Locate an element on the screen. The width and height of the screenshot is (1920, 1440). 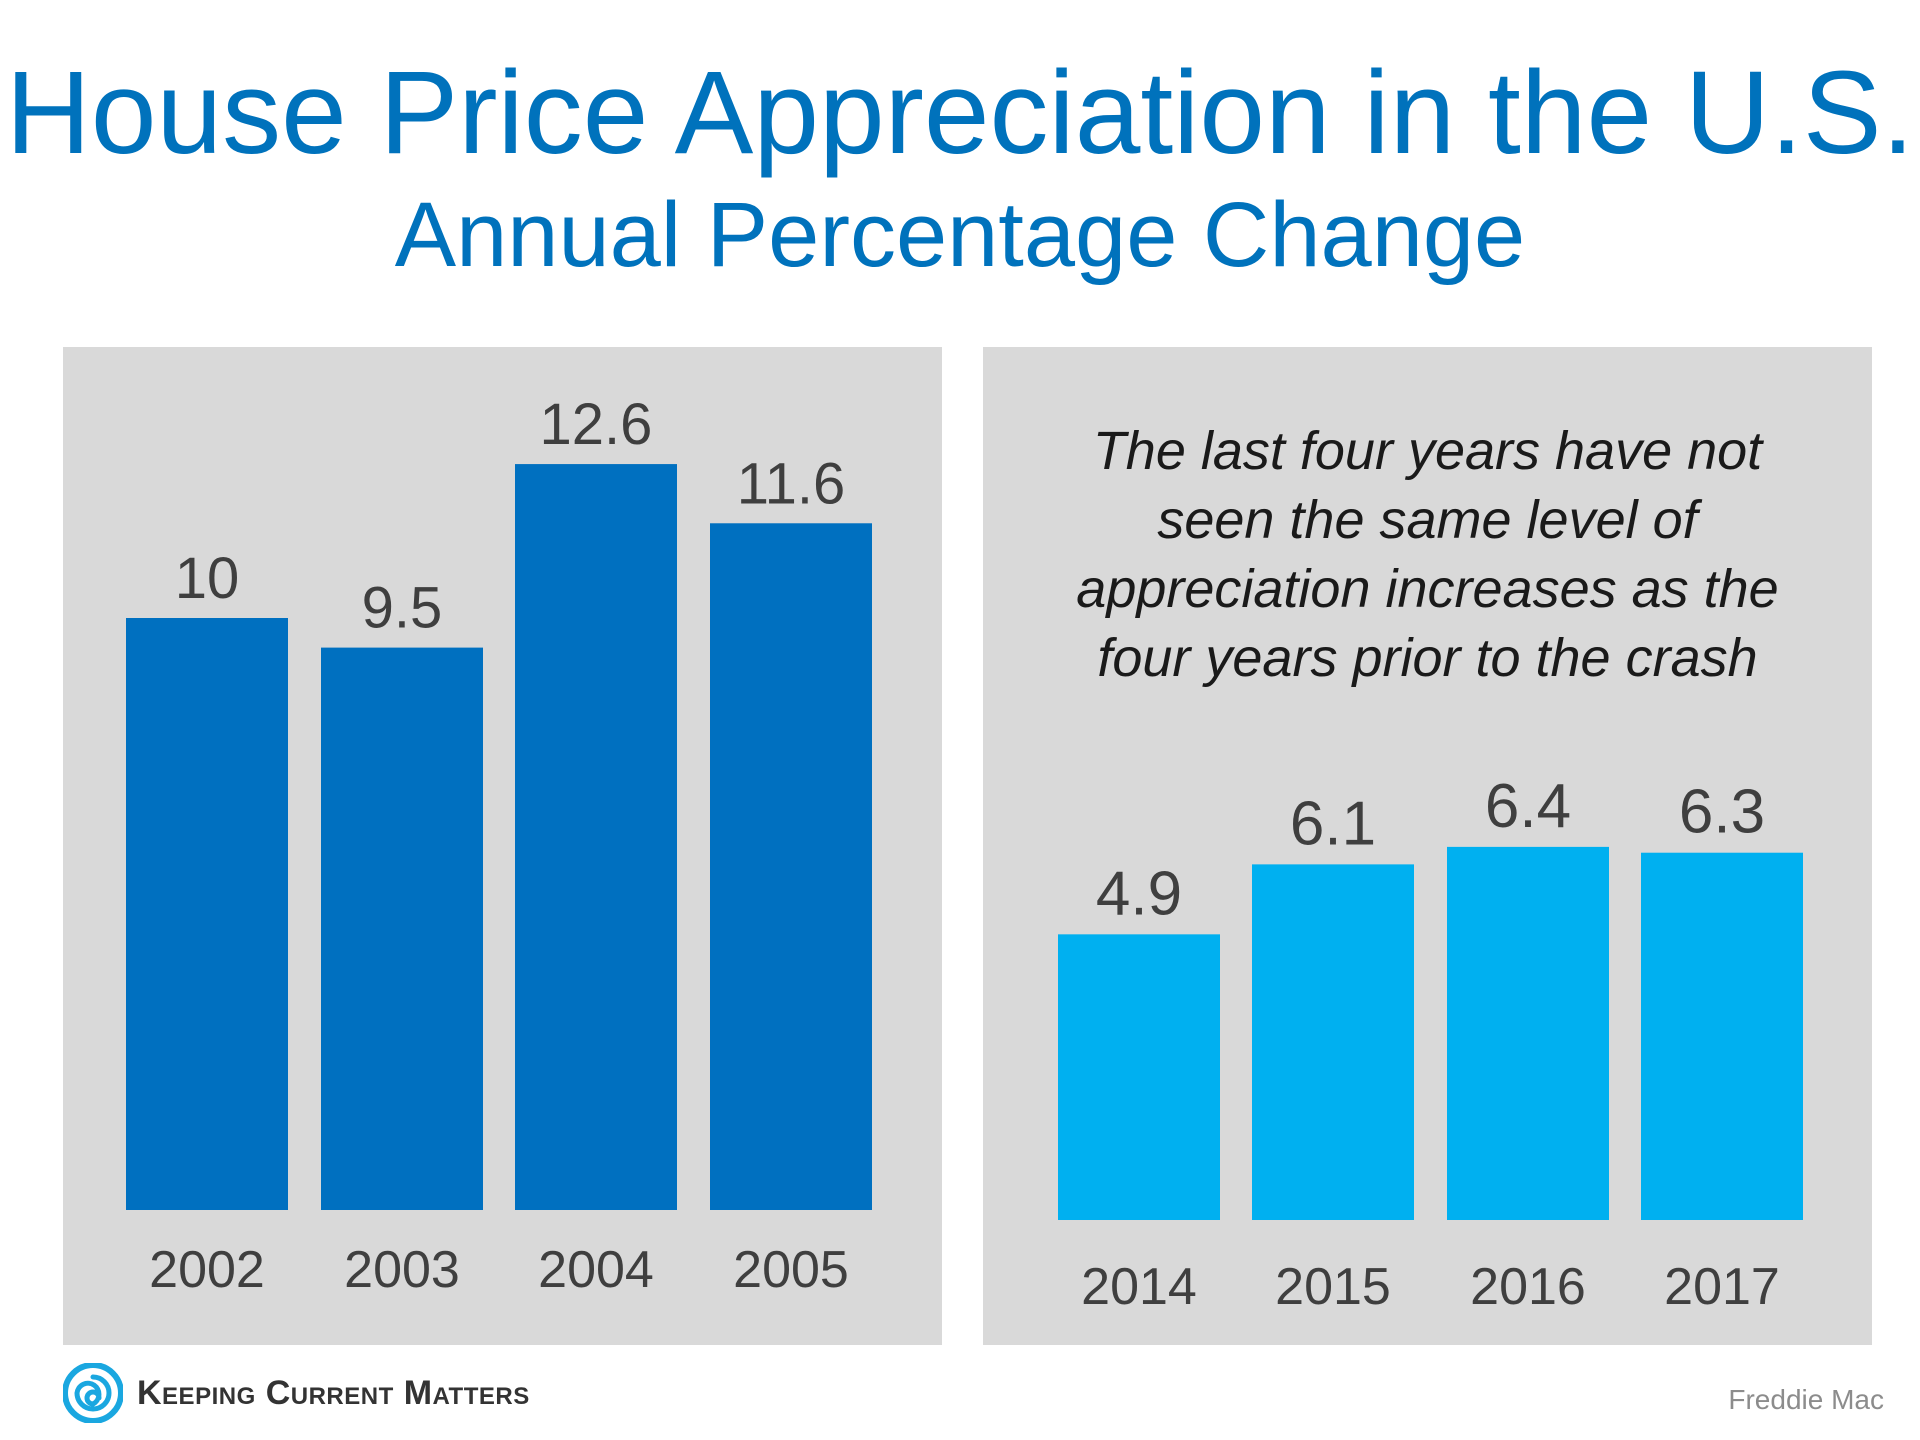
brand-logo: Keeping Current Matters is located at coordinates (296, 1393).